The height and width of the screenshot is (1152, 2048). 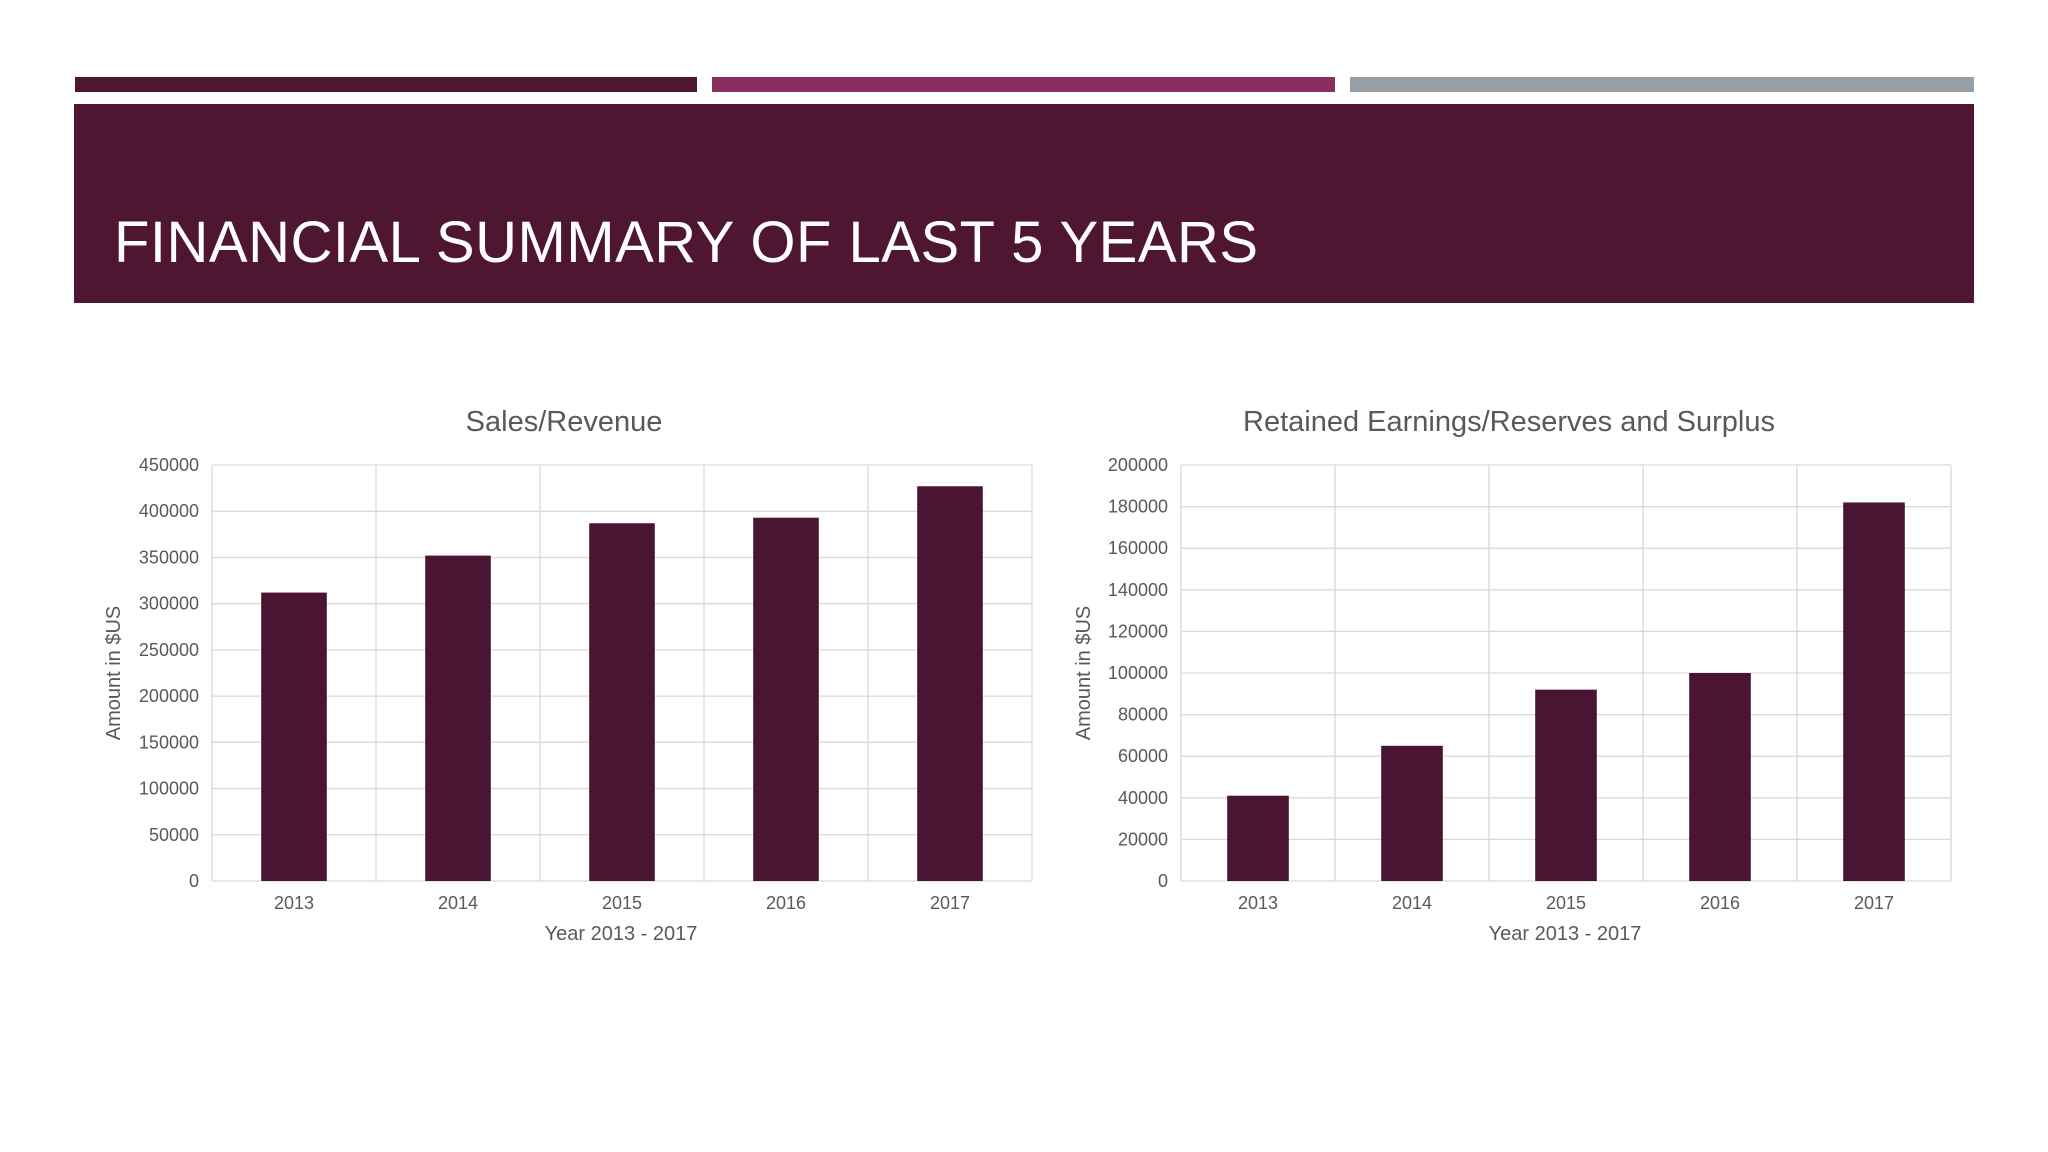 I want to click on slide-title: FINANCIAL SUMMARY OF LAST 5 YEARS, so click(x=686, y=242).